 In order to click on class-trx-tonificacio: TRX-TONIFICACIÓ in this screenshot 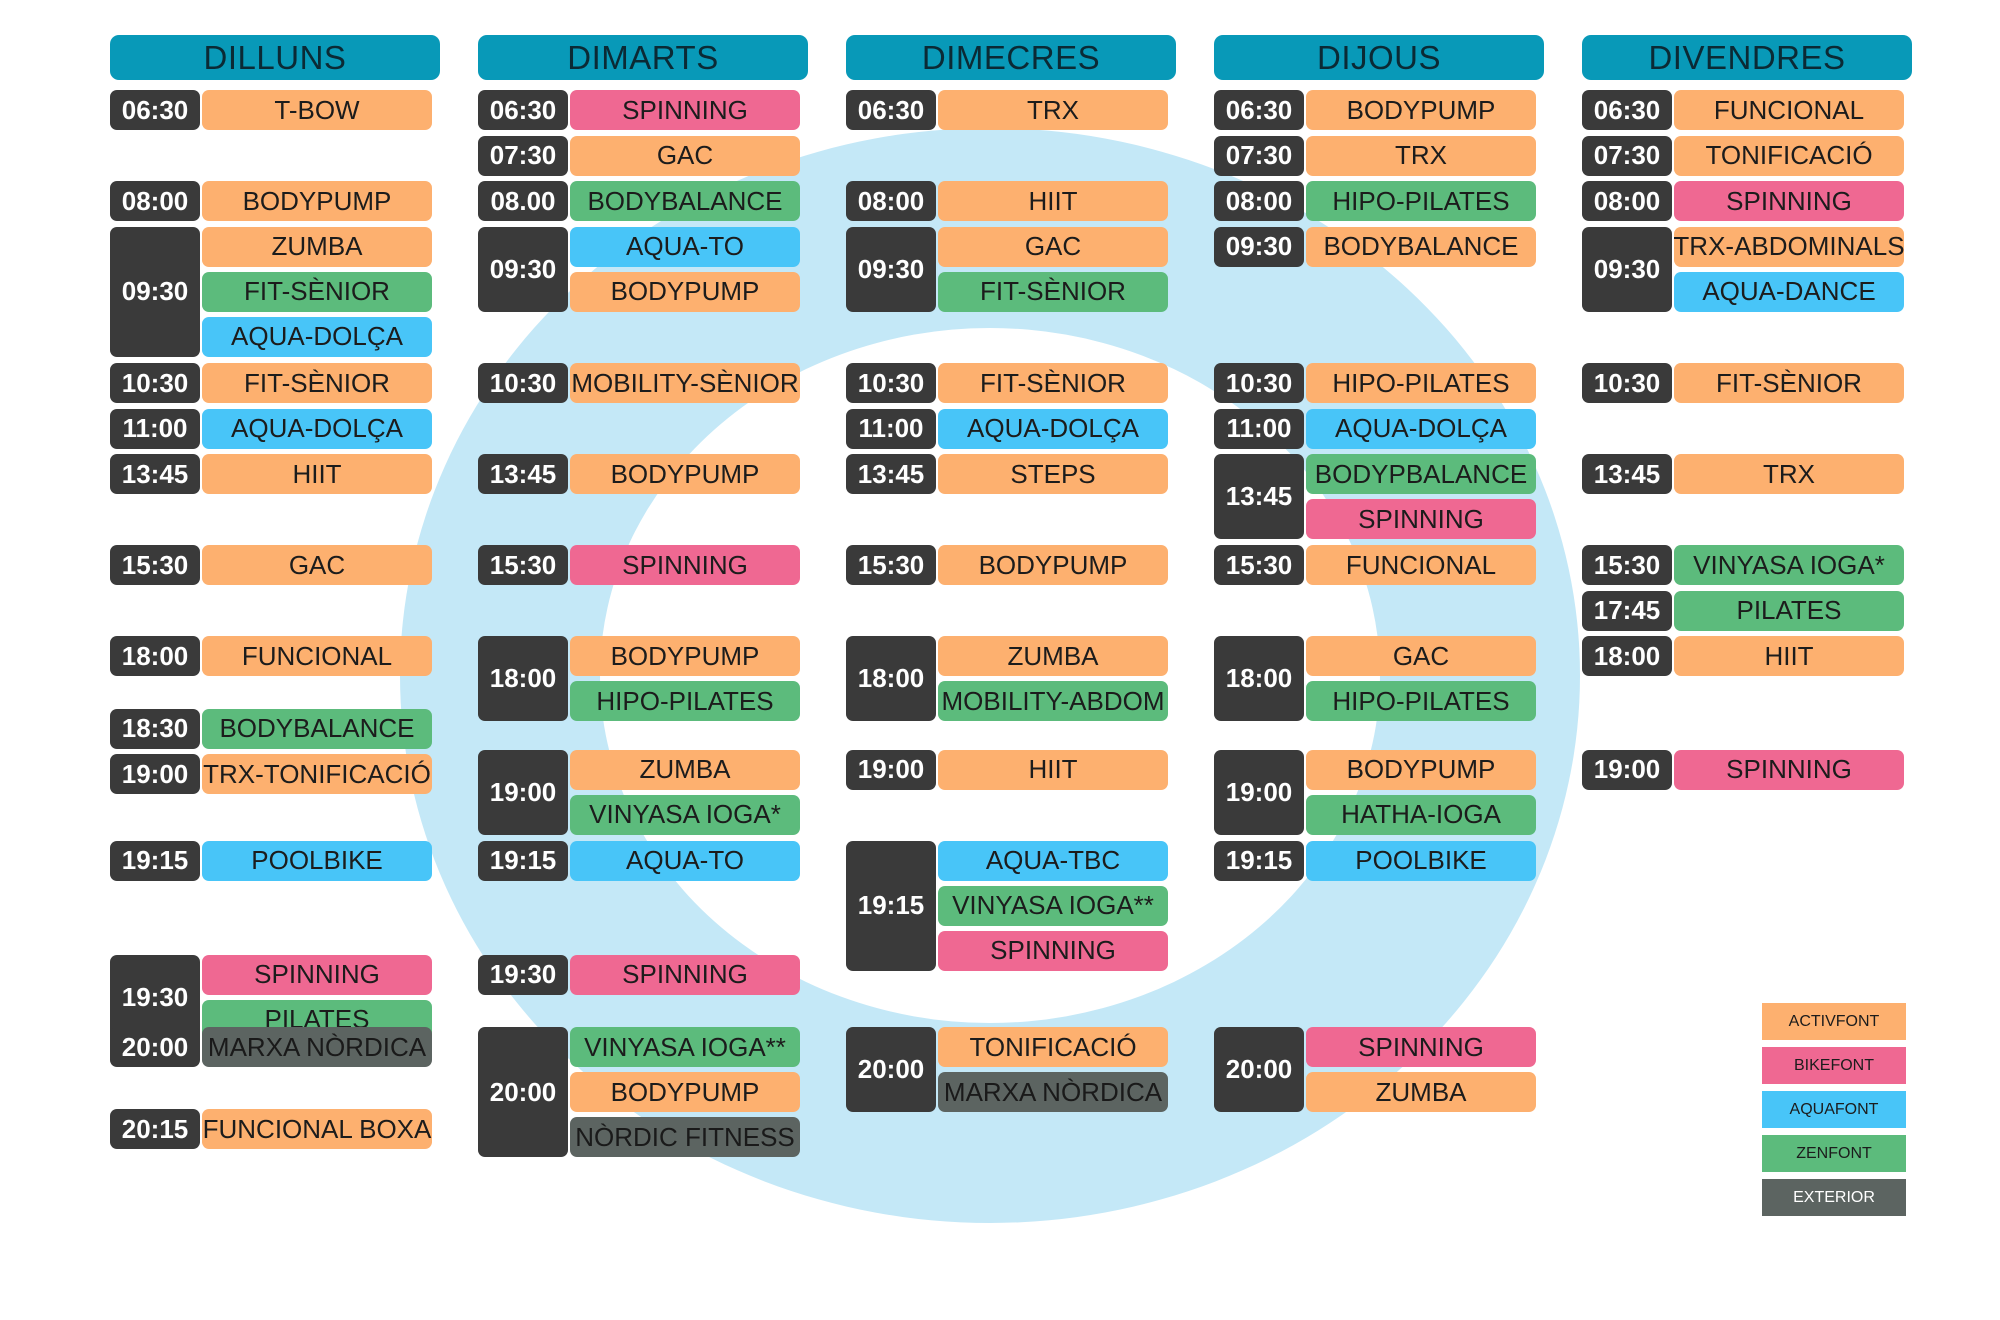, I will do `click(317, 774)`.